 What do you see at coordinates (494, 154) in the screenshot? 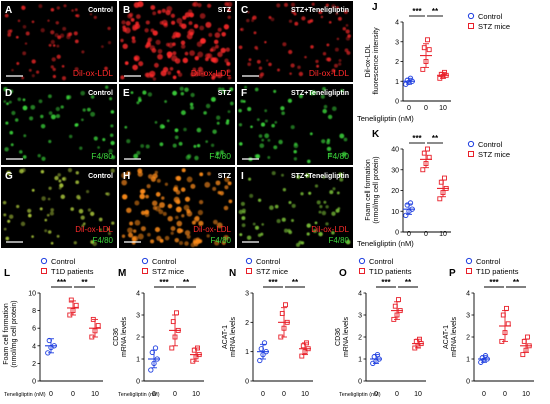
I see `legend-label: STZ mice` at bounding box center [494, 154].